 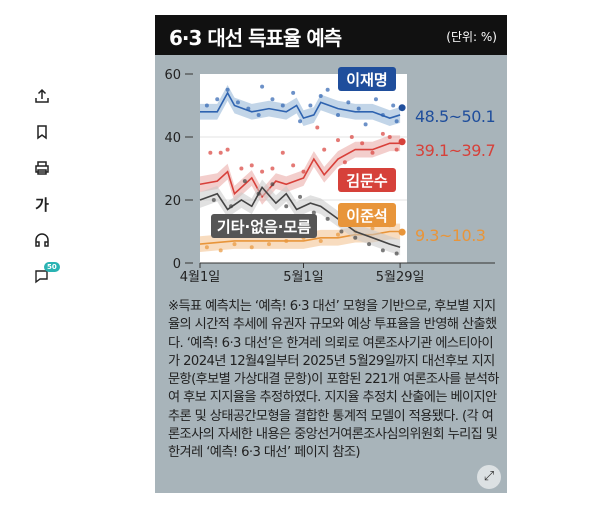 What do you see at coordinates (45, 276) in the screenshot?
I see `comment-button: 50` at bounding box center [45, 276].